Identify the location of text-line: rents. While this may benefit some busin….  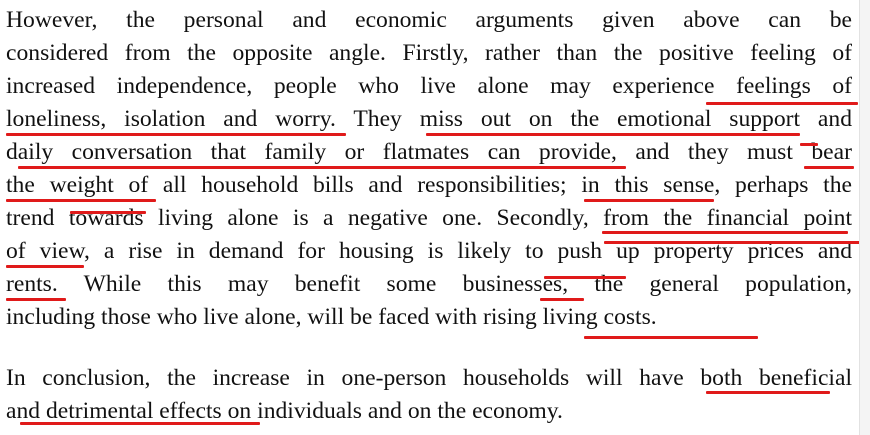
(429, 284).